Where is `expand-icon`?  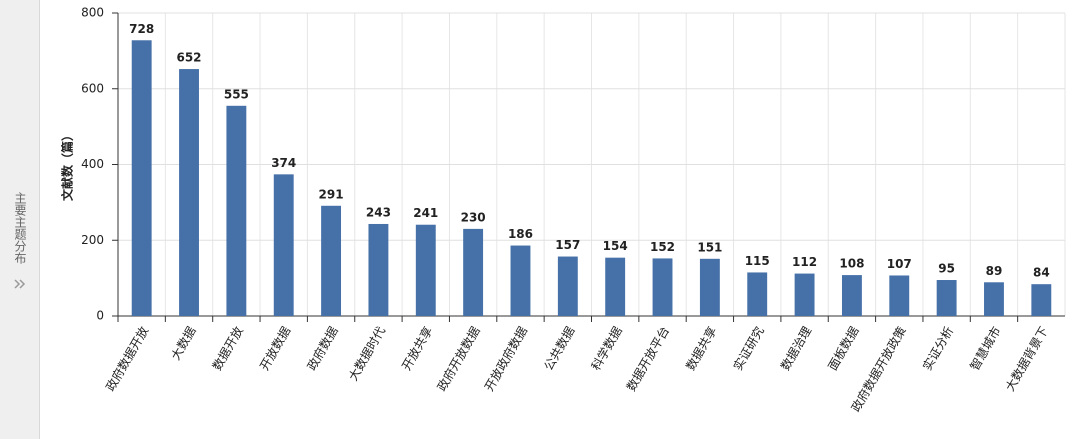
expand-icon is located at coordinates (20, 219).